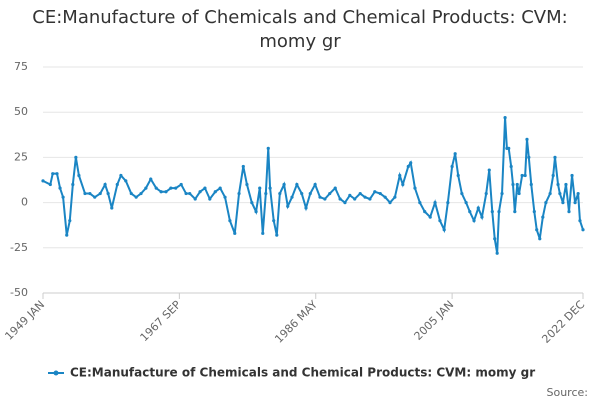 The image size is (600, 400). What do you see at coordinates (21, 66) in the screenshot?
I see `y-tick-label: 75` at bounding box center [21, 66].